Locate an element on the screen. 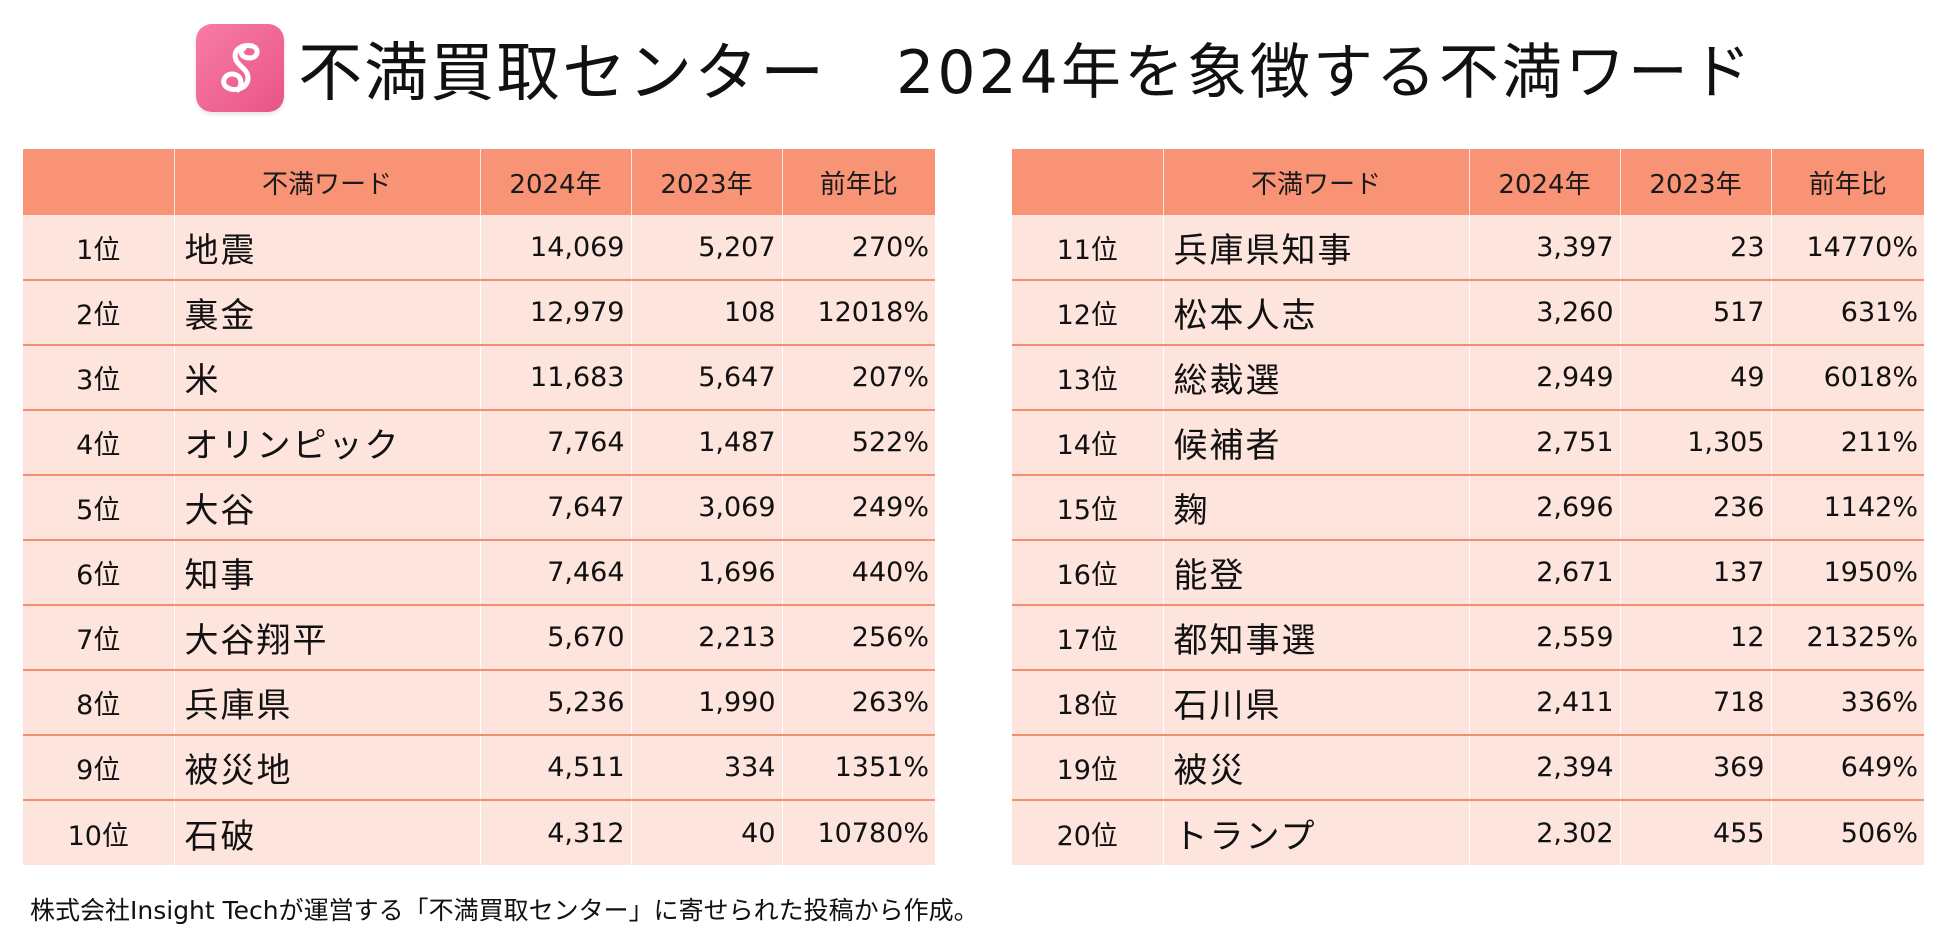 The height and width of the screenshot is (948, 1950). word-cell: 石川県 is located at coordinates (1316, 702).